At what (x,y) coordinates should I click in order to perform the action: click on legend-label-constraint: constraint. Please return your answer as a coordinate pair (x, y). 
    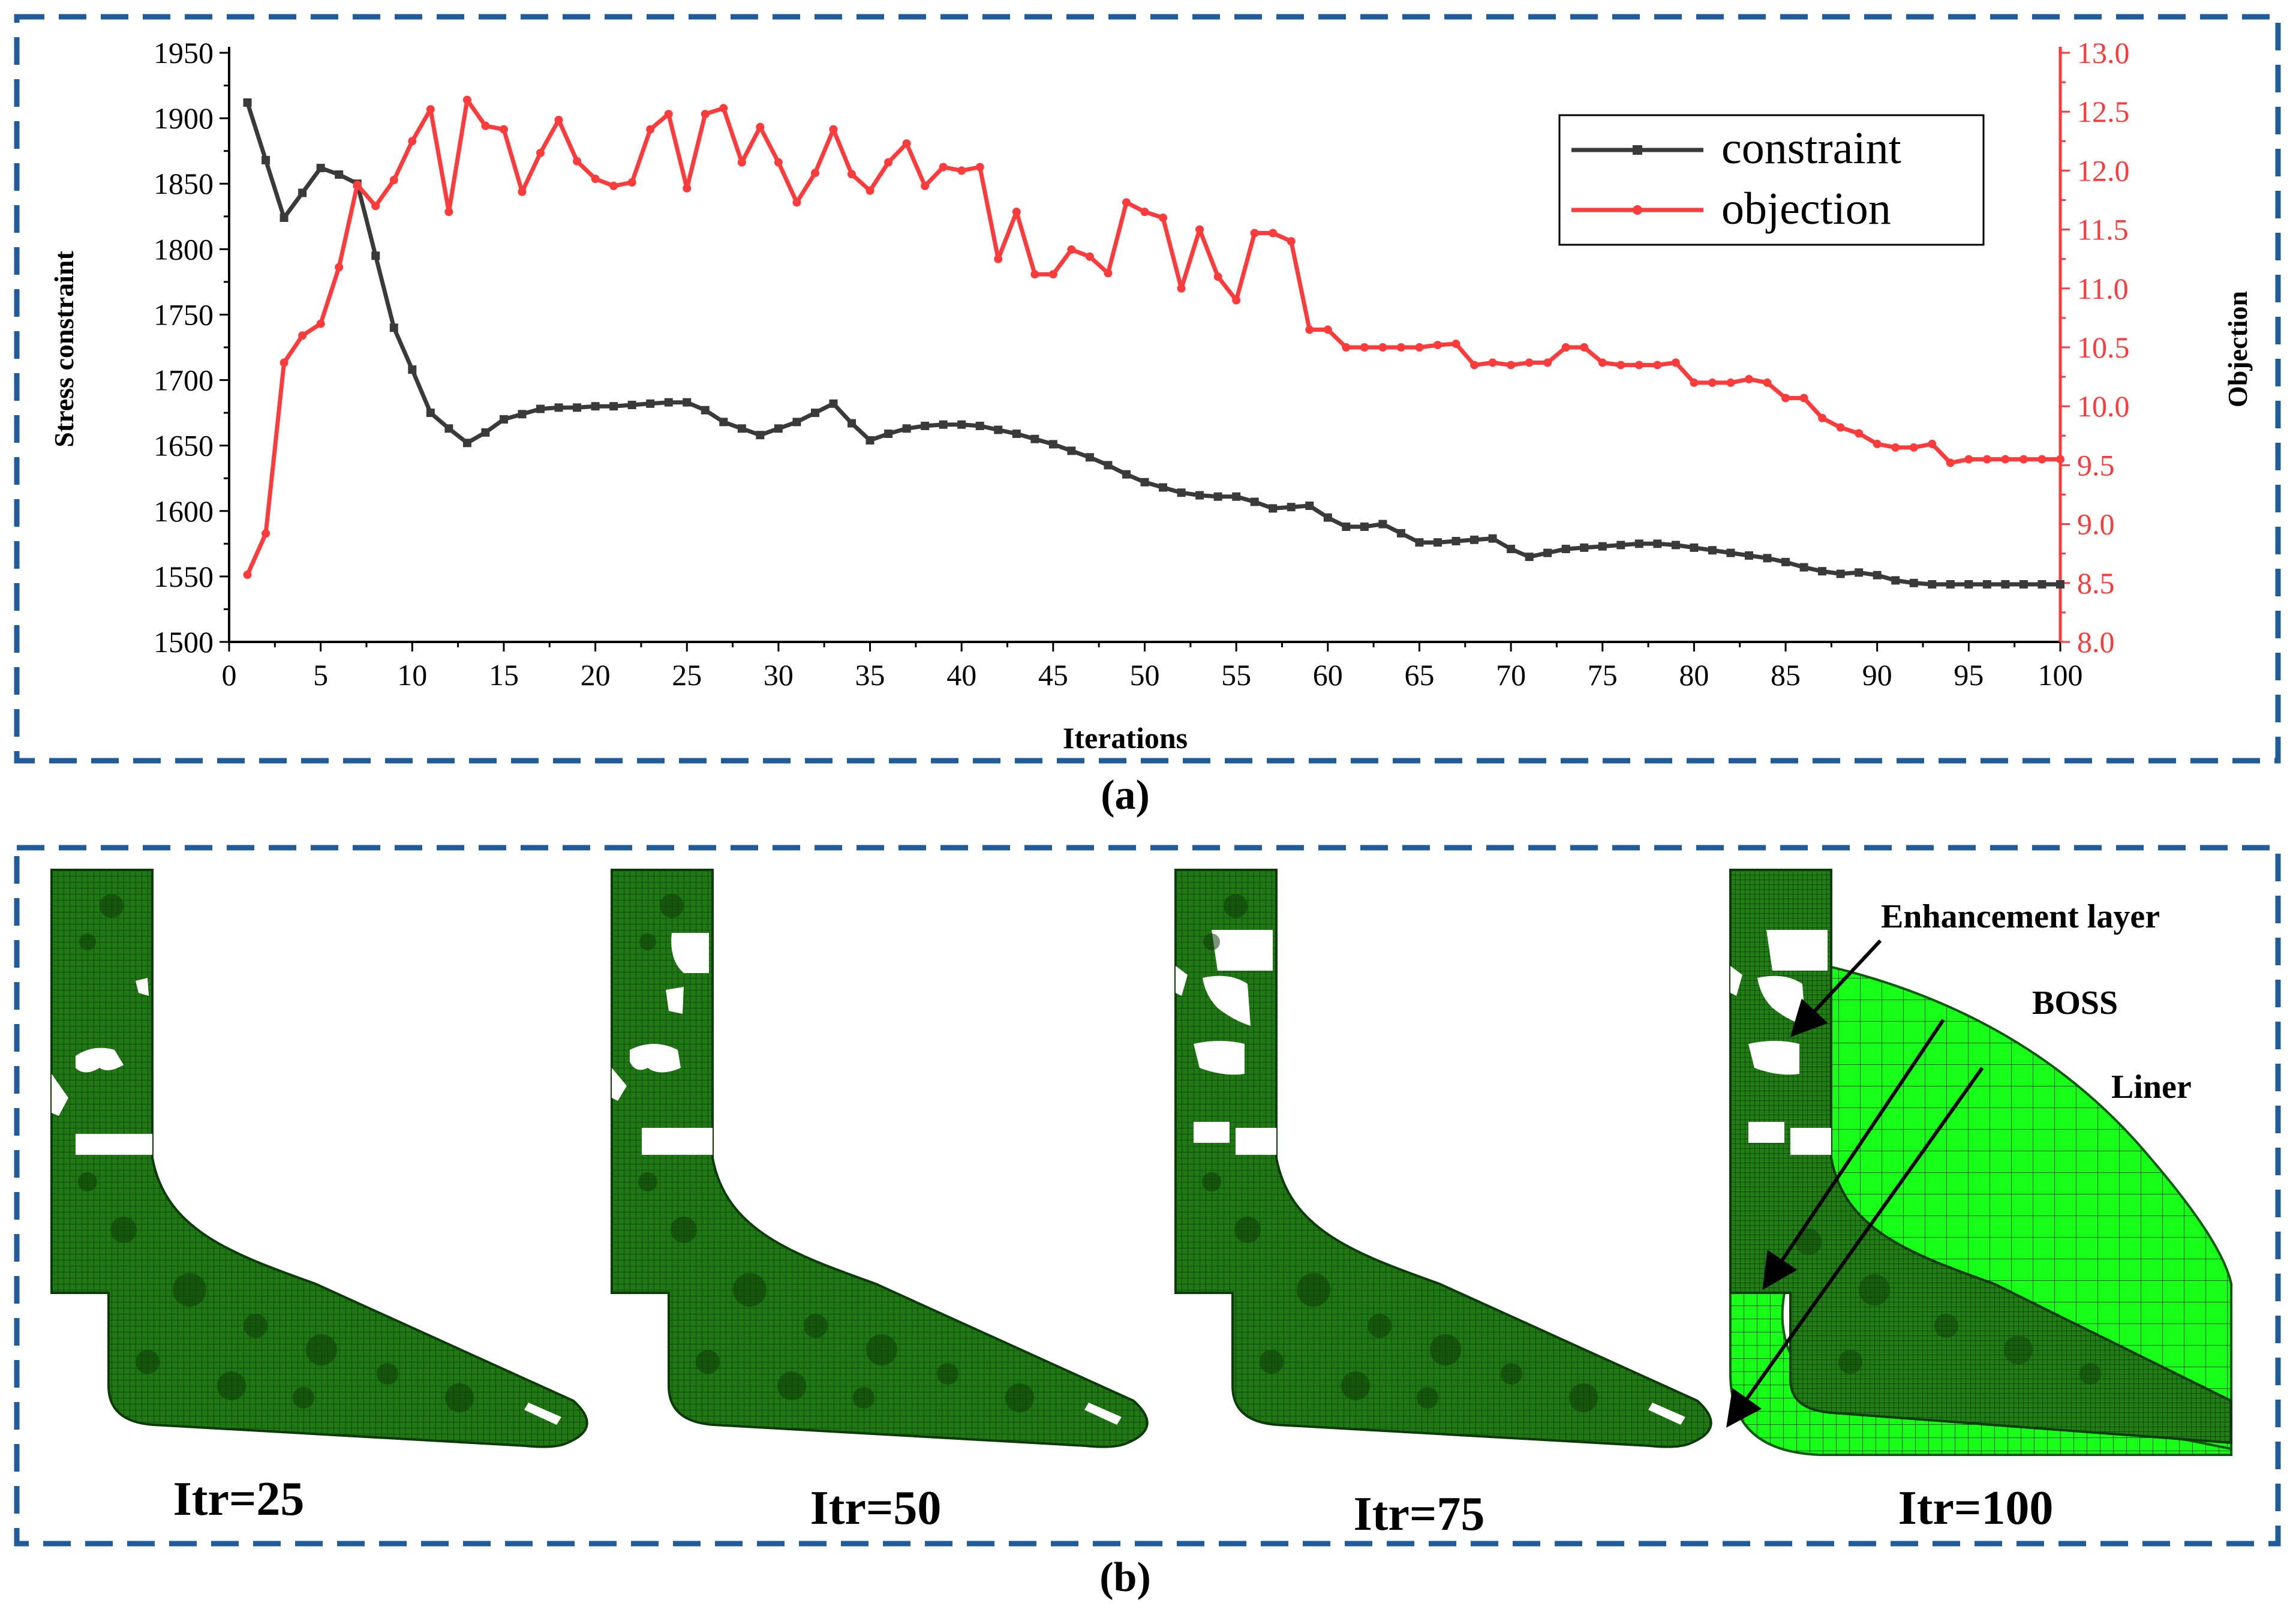
    Looking at the image, I should click on (1811, 148).